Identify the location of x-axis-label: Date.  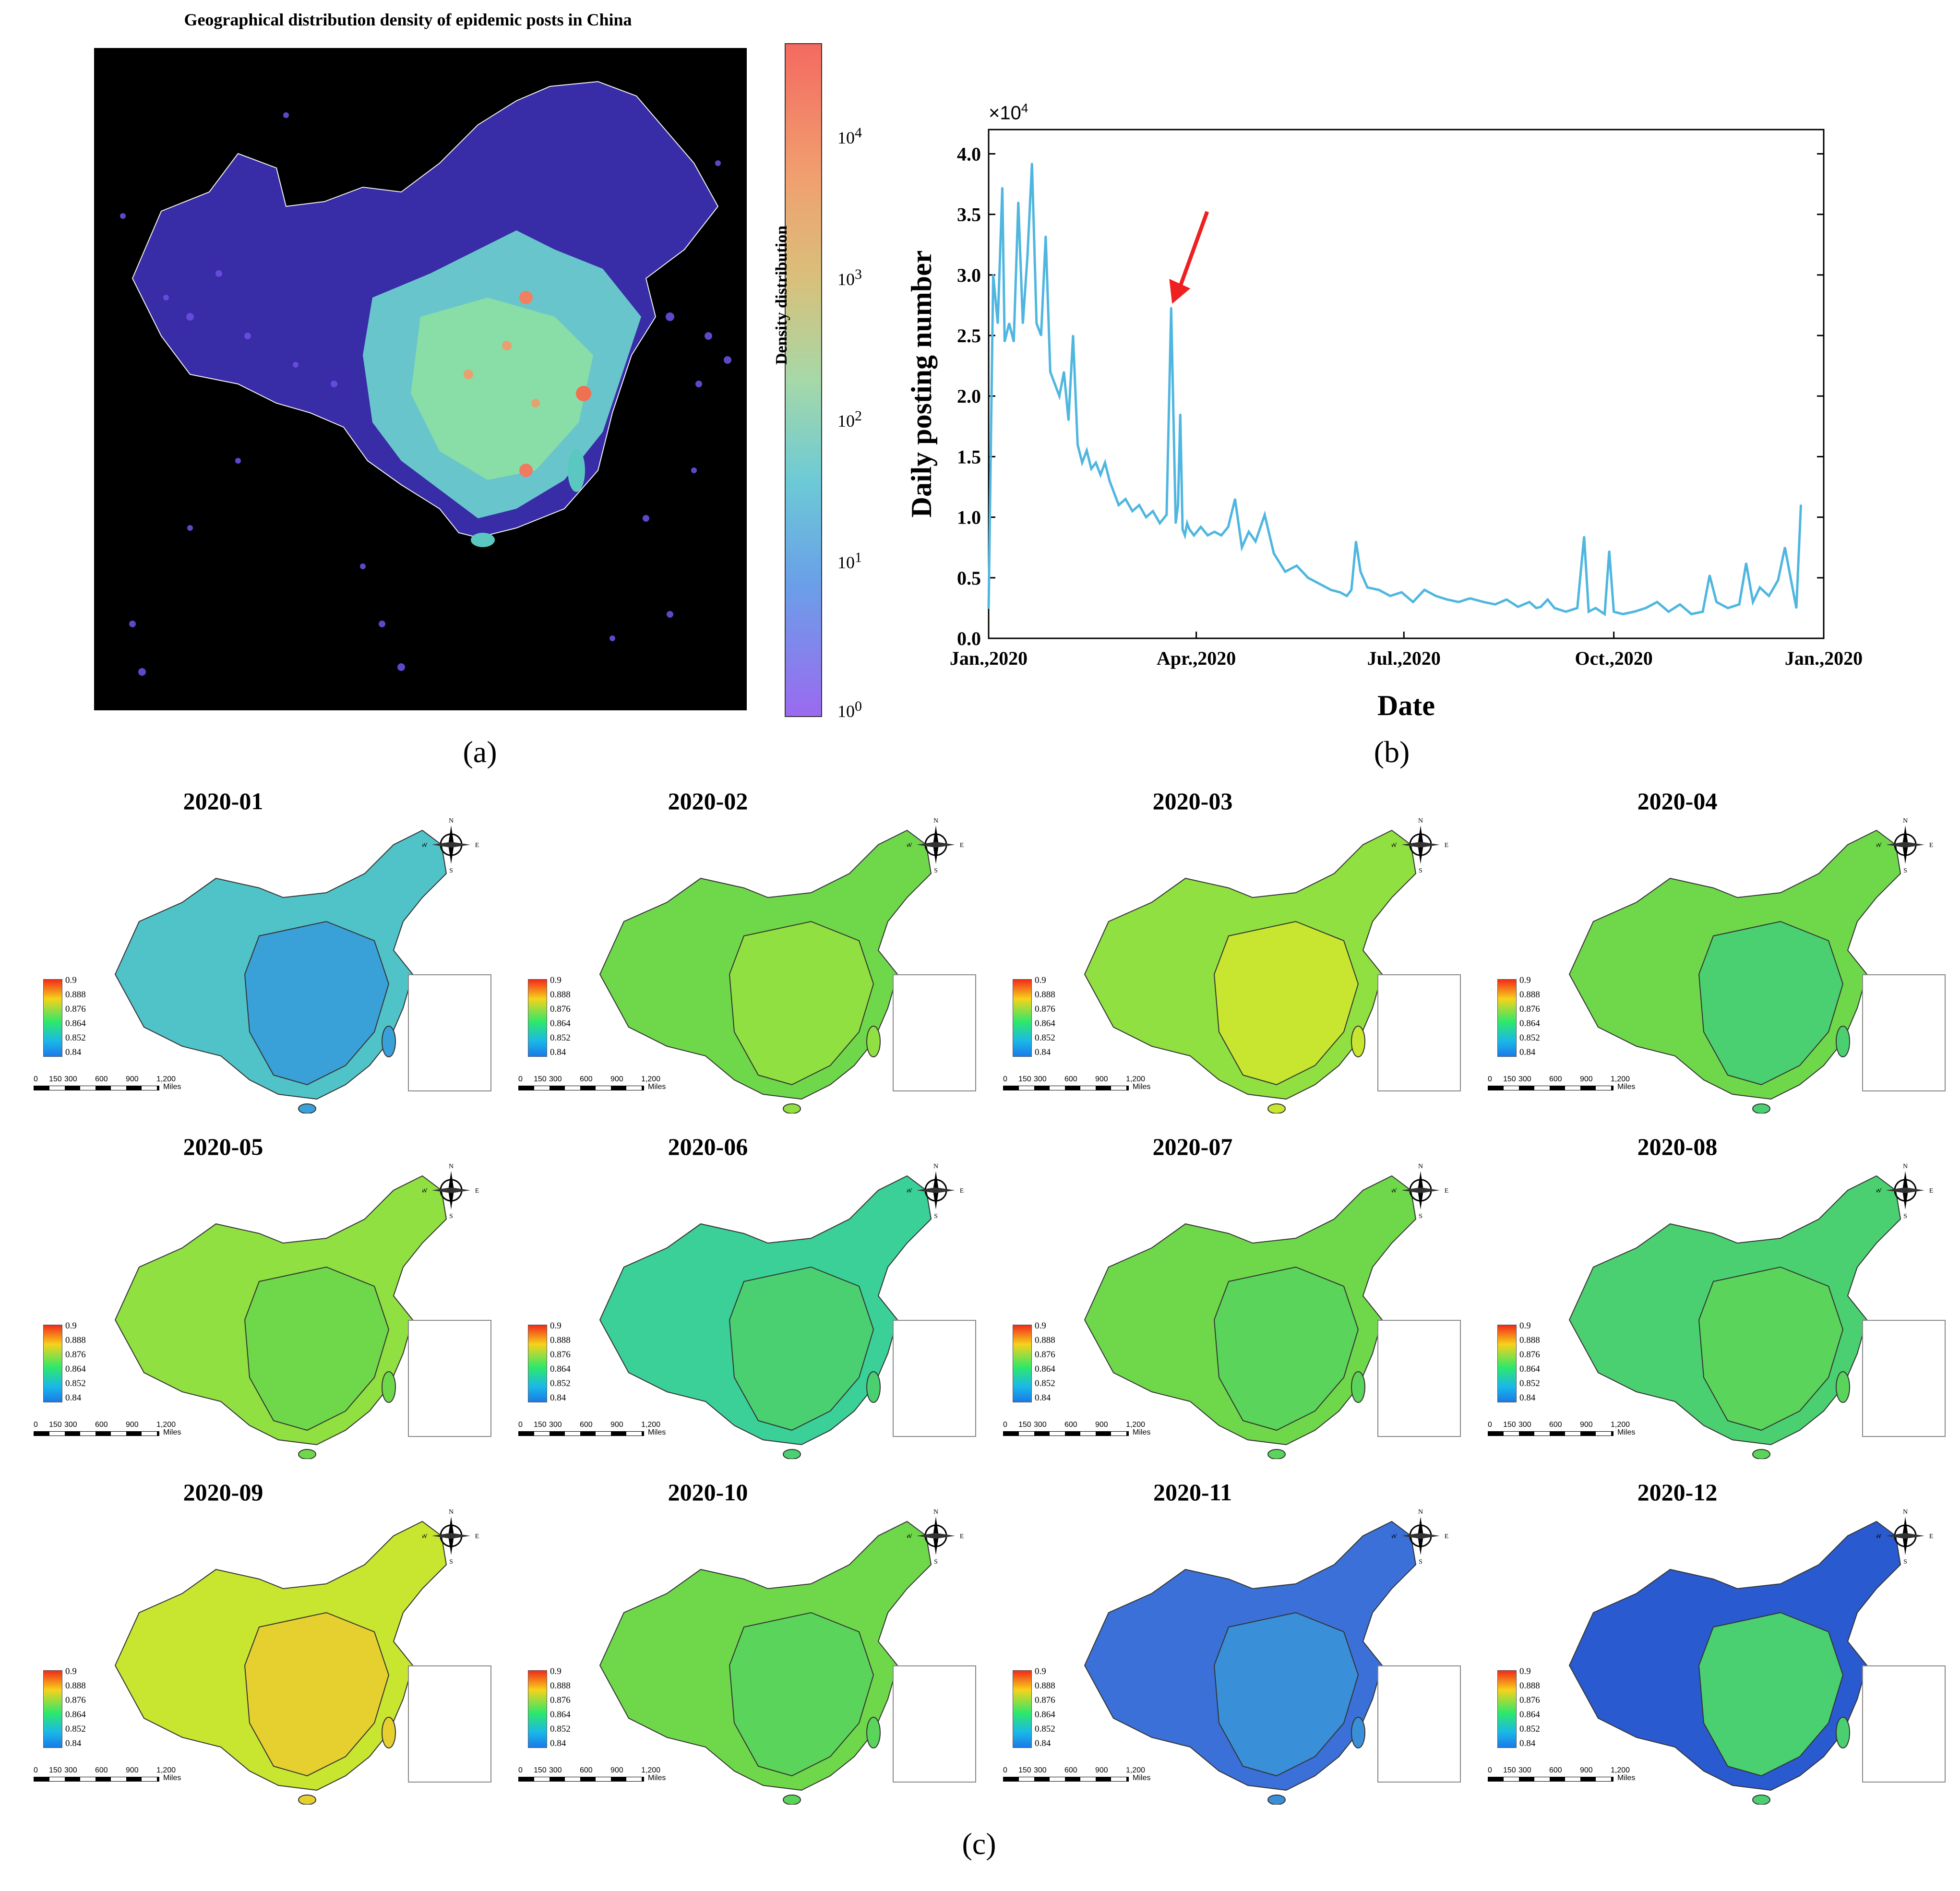
(1406, 706).